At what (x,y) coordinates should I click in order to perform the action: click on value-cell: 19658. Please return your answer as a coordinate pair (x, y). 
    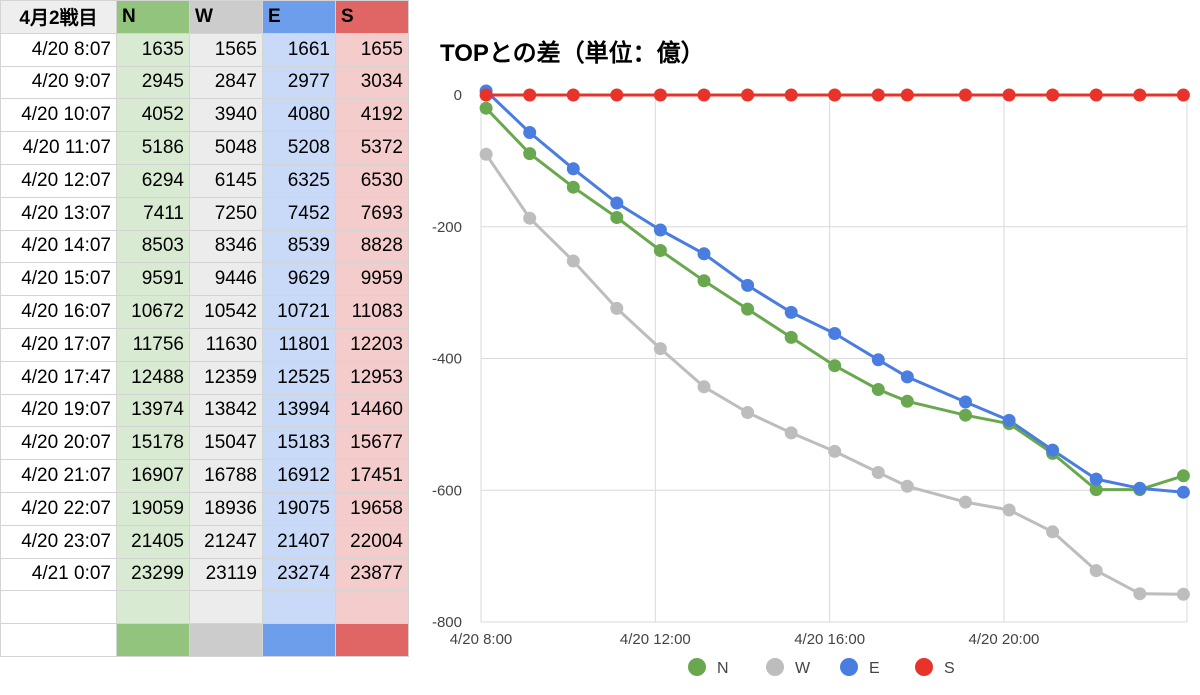
    Looking at the image, I should click on (372, 508).